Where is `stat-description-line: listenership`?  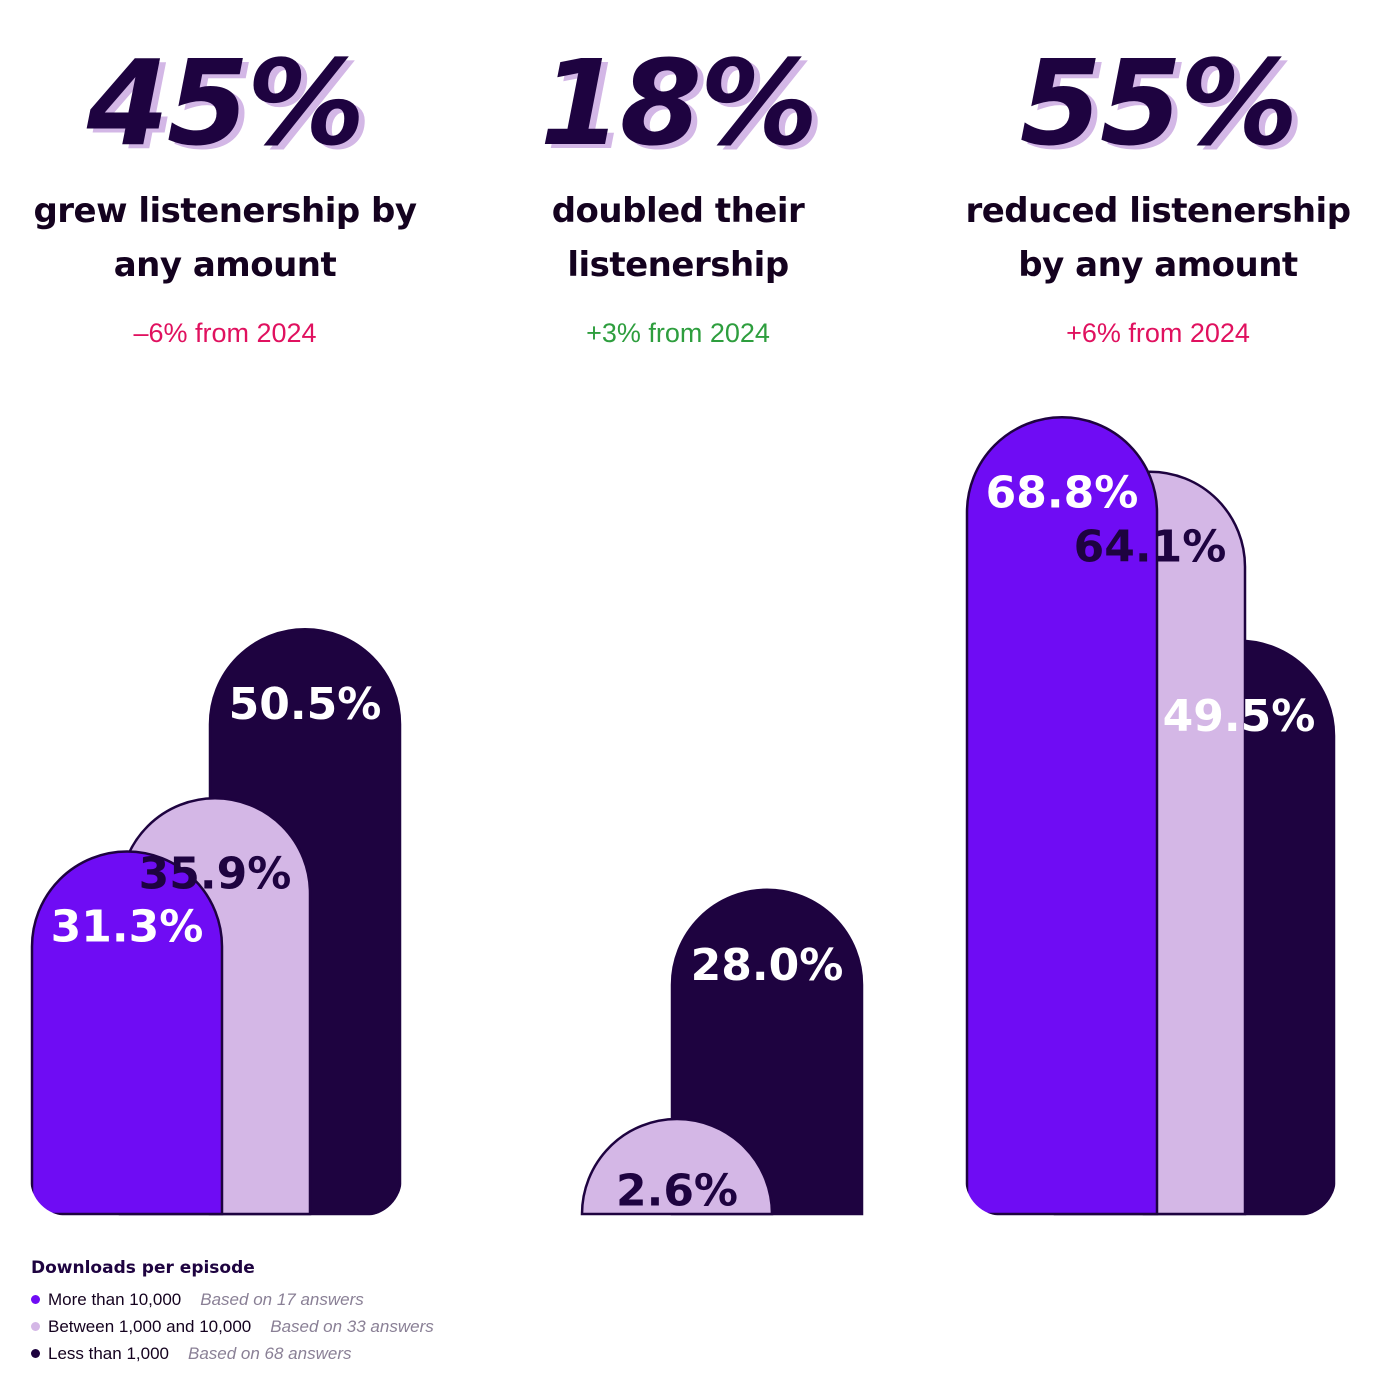 stat-description-line: listenership is located at coordinates (678, 265).